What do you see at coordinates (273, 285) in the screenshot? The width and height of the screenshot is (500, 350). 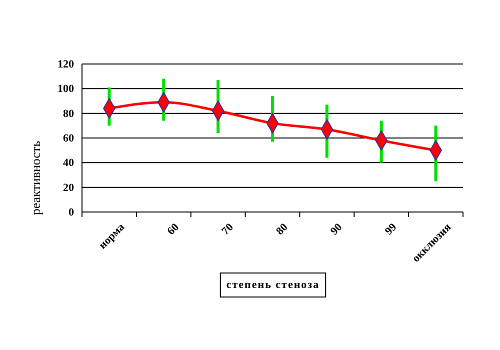 I see `x-axis-title: степень стеноза` at bounding box center [273, 285].